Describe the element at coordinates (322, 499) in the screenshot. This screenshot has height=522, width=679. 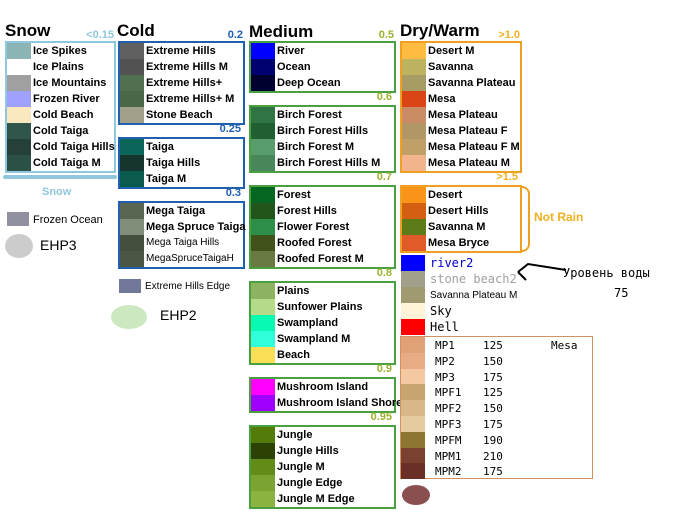
I see `biome-row: Jungle M Edge` at that location.